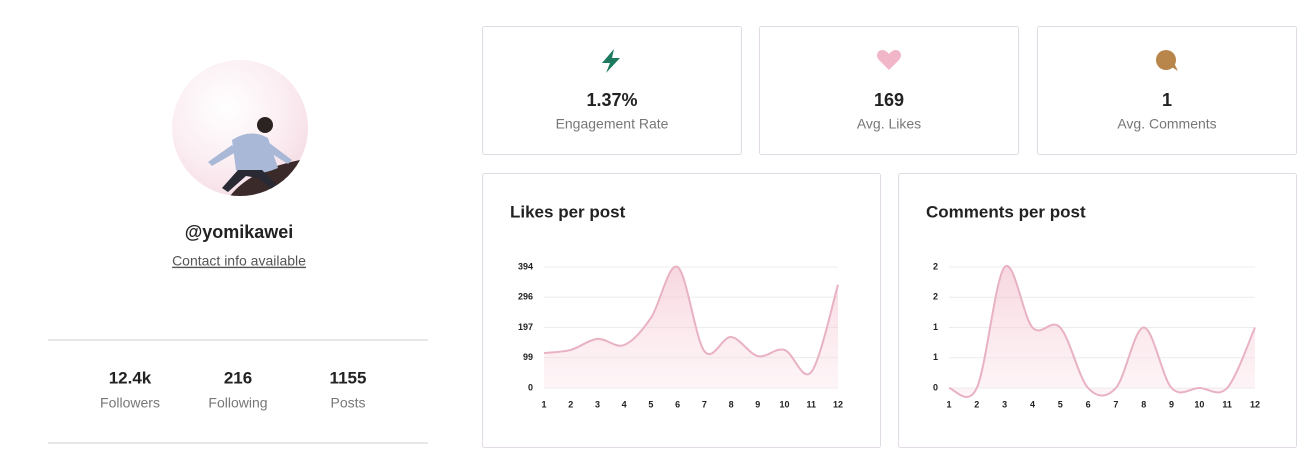  What do you see at coordinates (348, 377) in the screenshot?
I see `stat-value: 1155` at bounding box center [348, 377].